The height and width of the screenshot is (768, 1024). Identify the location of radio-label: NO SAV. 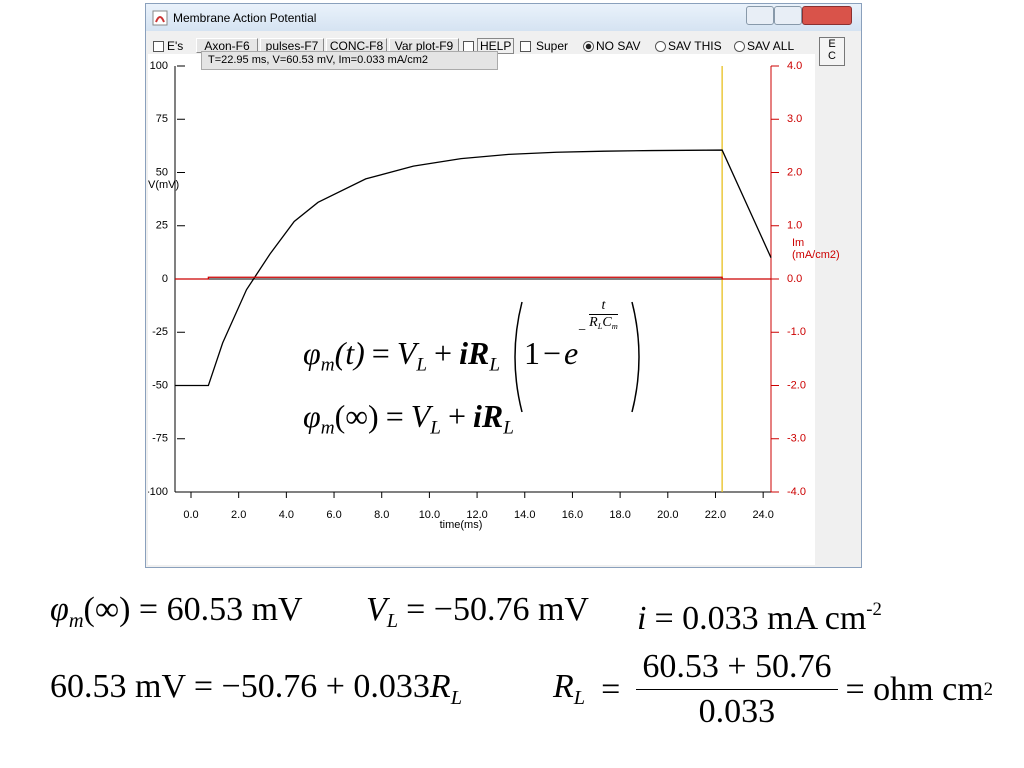
(618, 46).